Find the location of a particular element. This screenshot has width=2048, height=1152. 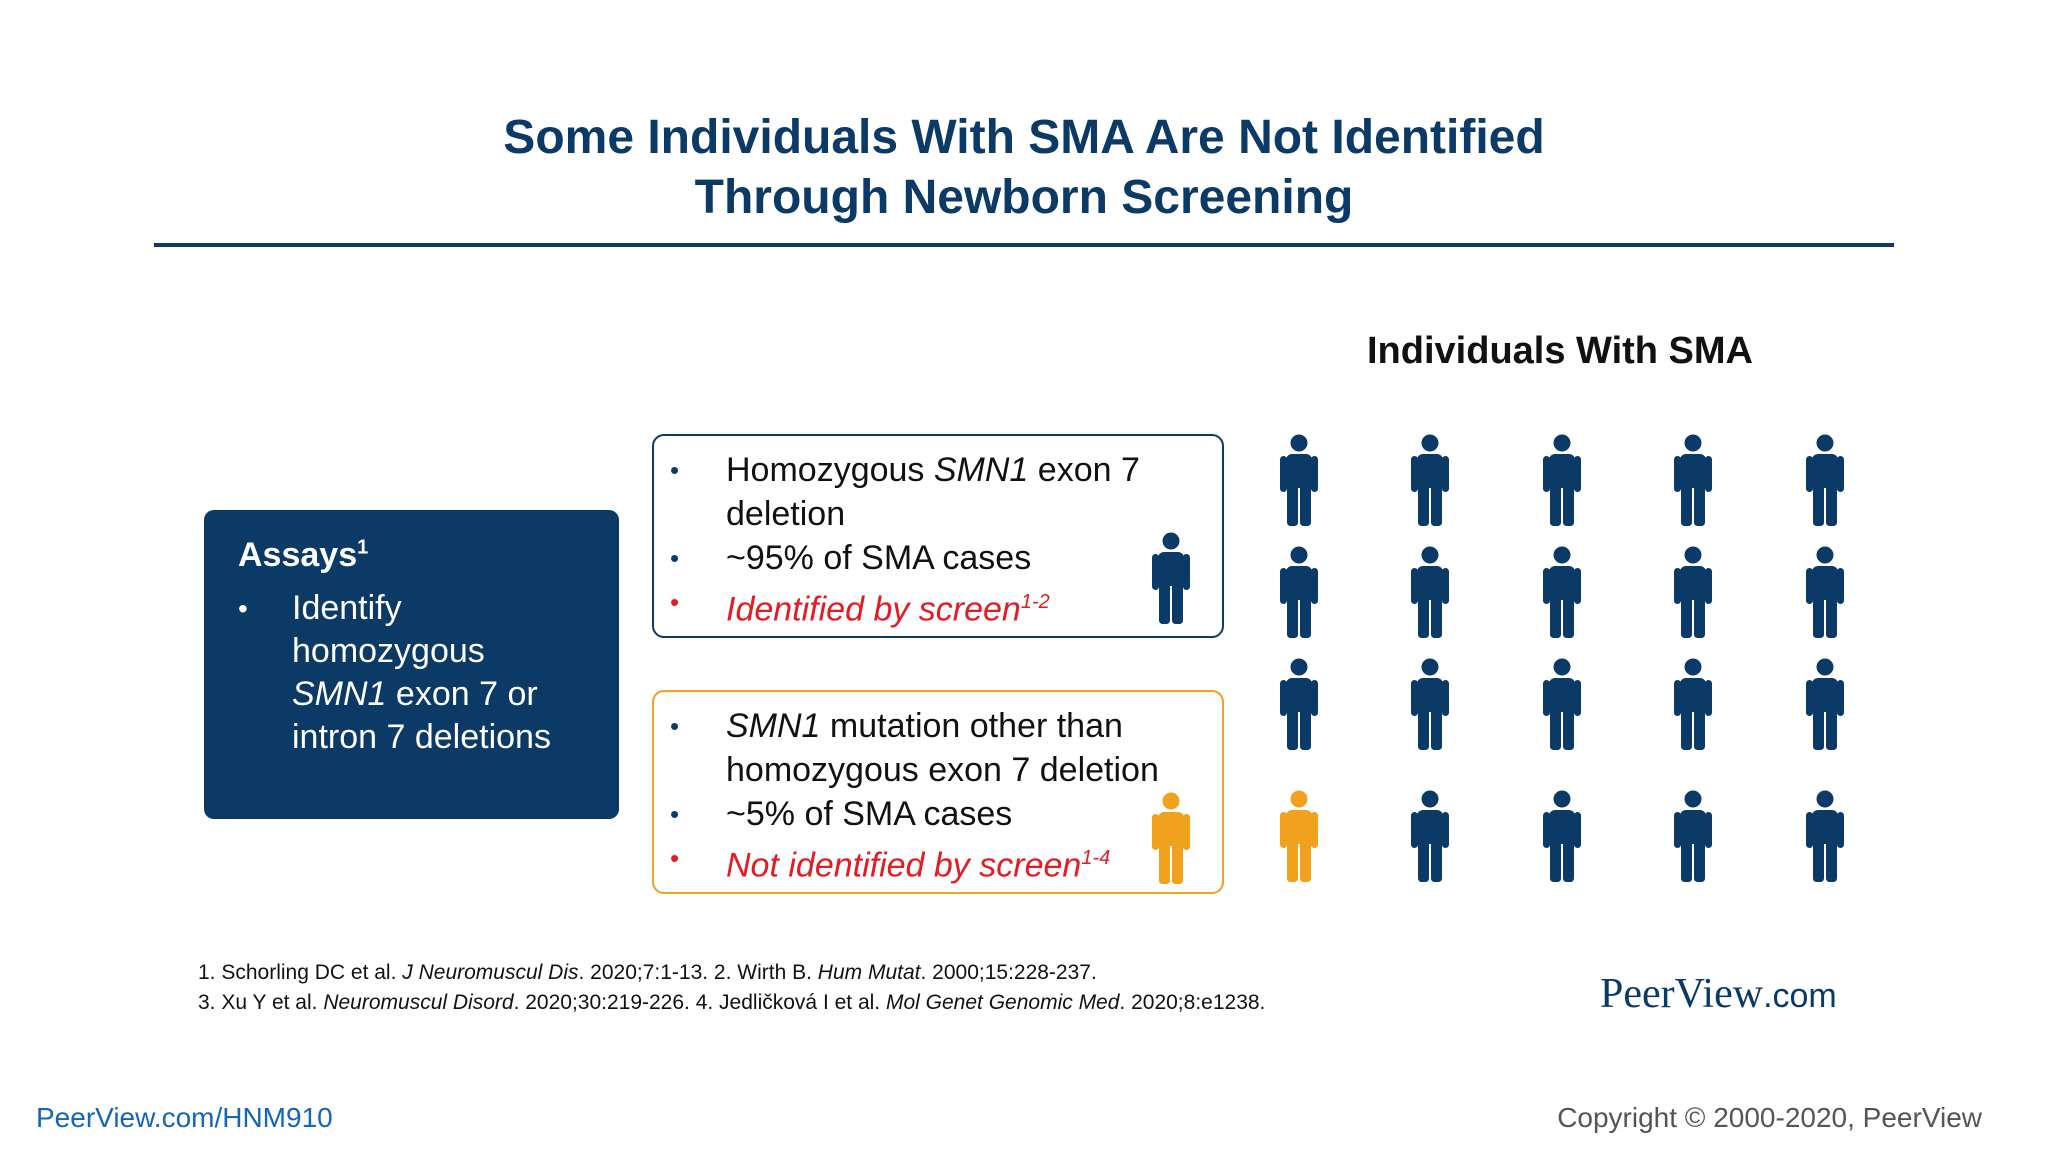

not-identified-bullet-percentage: • ~5% of SMA cases is located at coordinates (841, 814).